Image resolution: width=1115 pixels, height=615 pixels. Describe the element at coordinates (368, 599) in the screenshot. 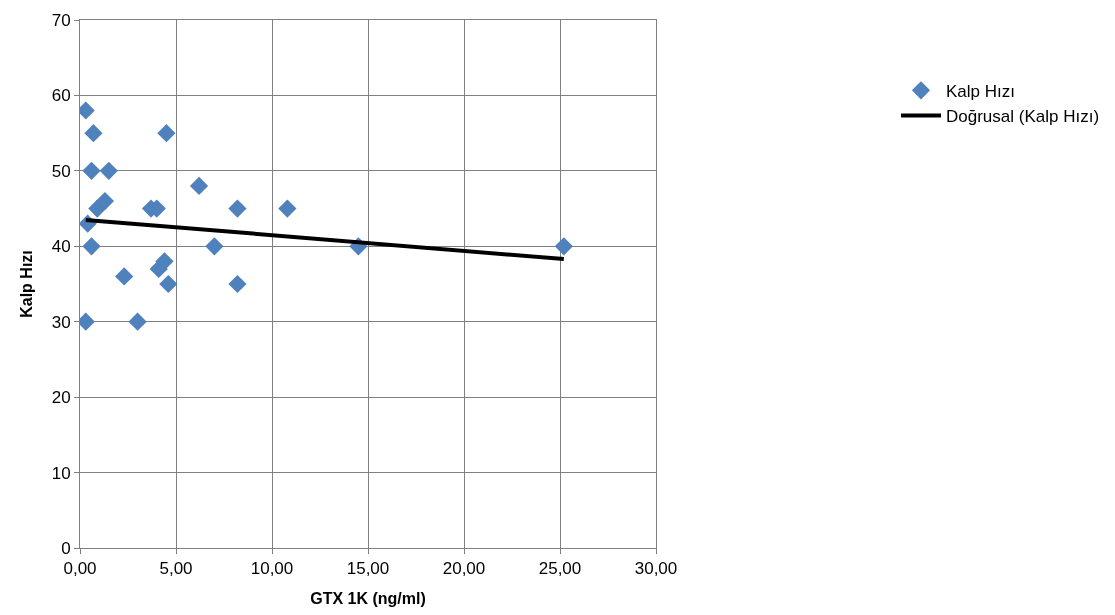

I see `x-axis-title: GTX 1K (ng/ml)` at that location.